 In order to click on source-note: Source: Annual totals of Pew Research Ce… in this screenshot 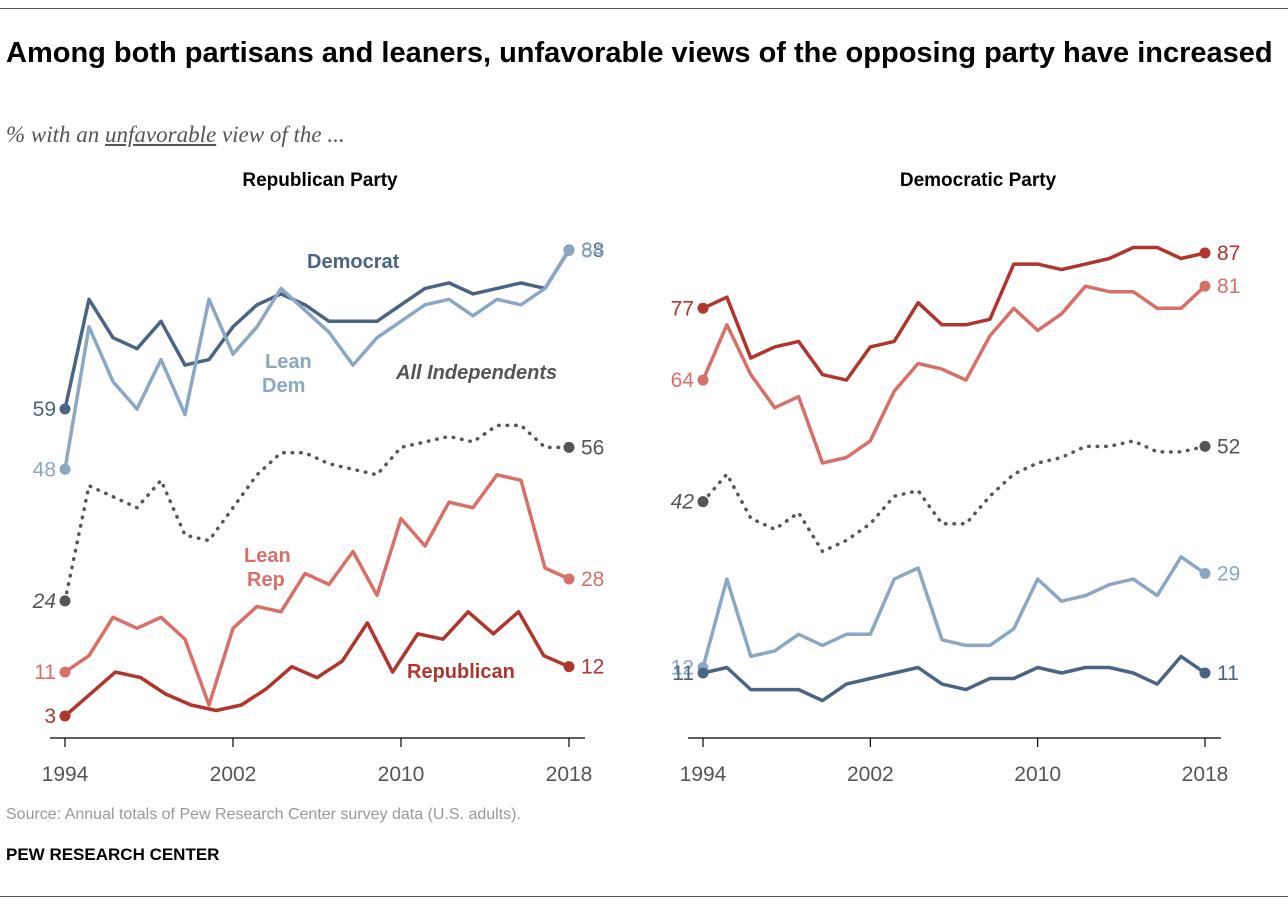, I will do `click(263, 814)`.